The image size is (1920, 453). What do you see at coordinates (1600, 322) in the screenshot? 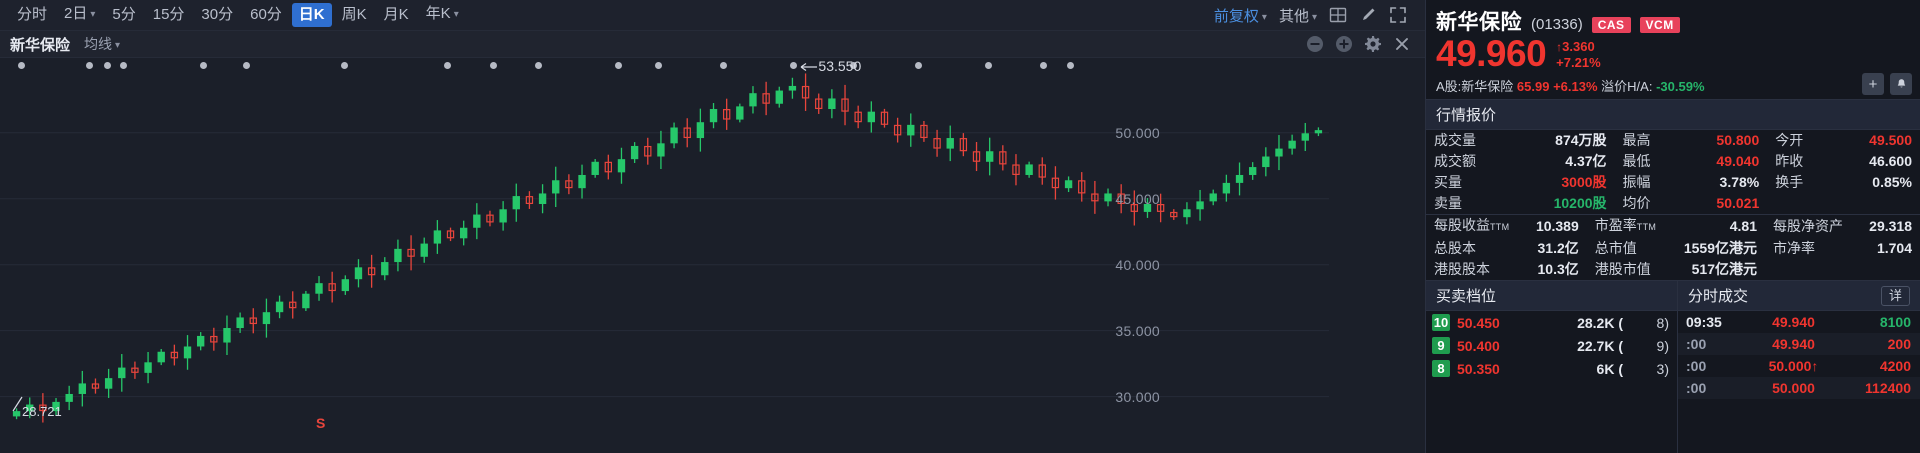
I see `order-book-quantity: 28.2K (` at bounding box center [1600, 322].